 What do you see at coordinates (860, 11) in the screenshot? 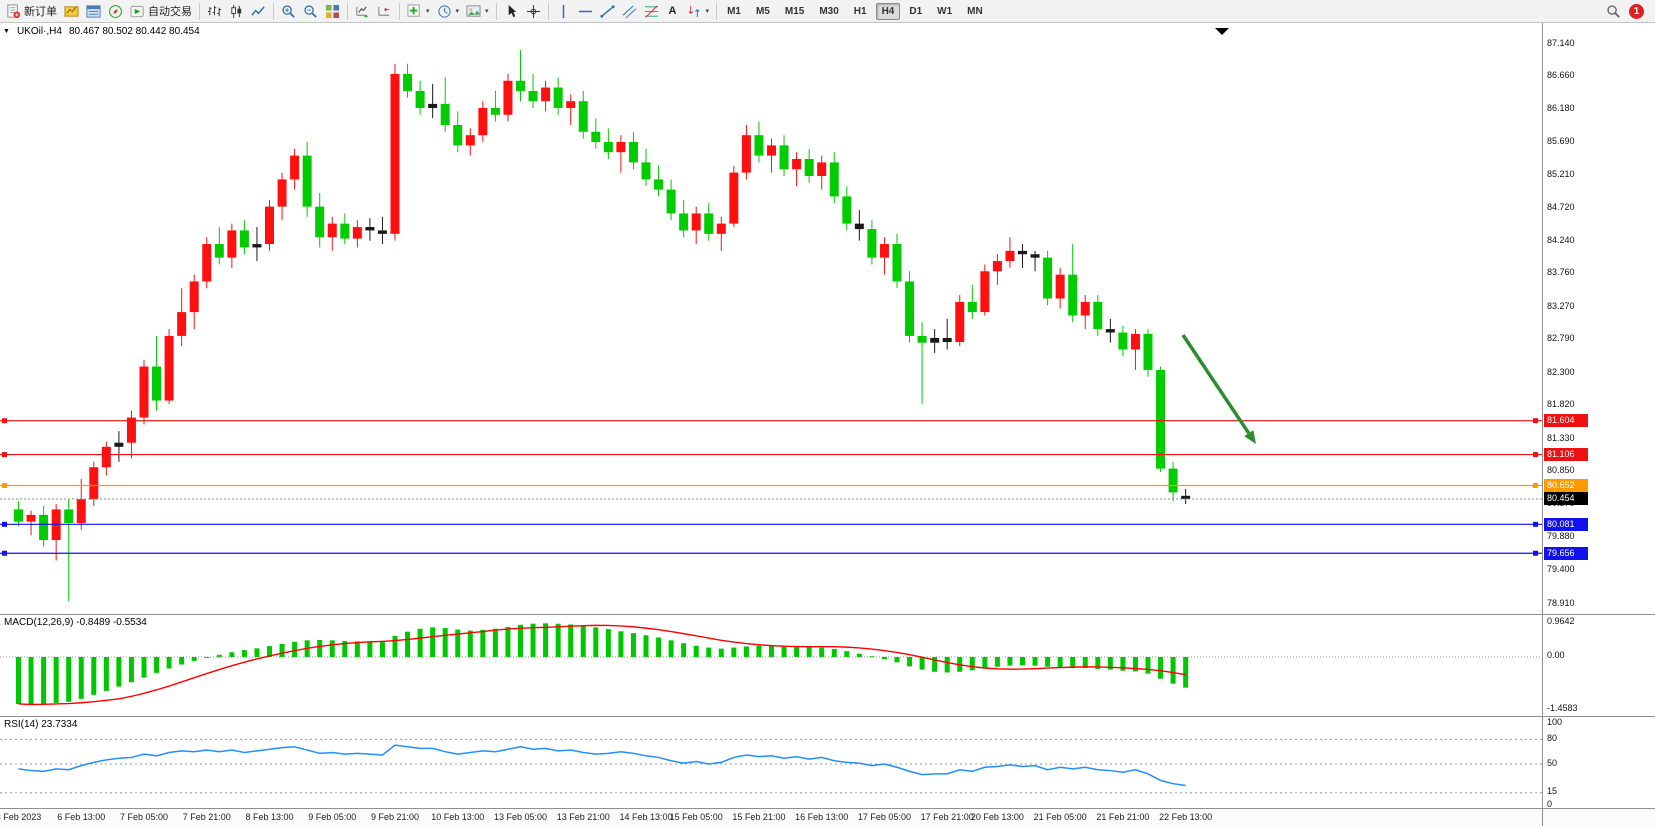
I see `timeframe-h1-button: H1` at bounding box center [860, 11].